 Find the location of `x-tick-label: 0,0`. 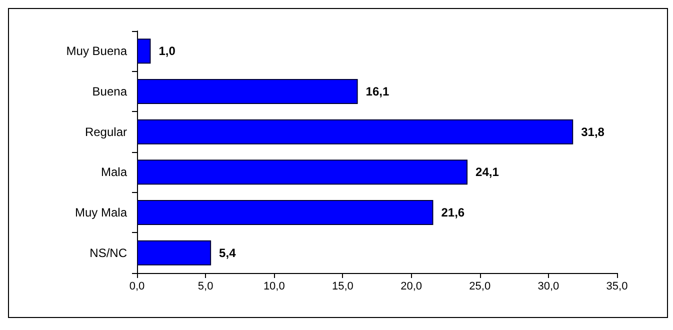

x-tick-label: 0,0 is located at coordinates (137, 286).